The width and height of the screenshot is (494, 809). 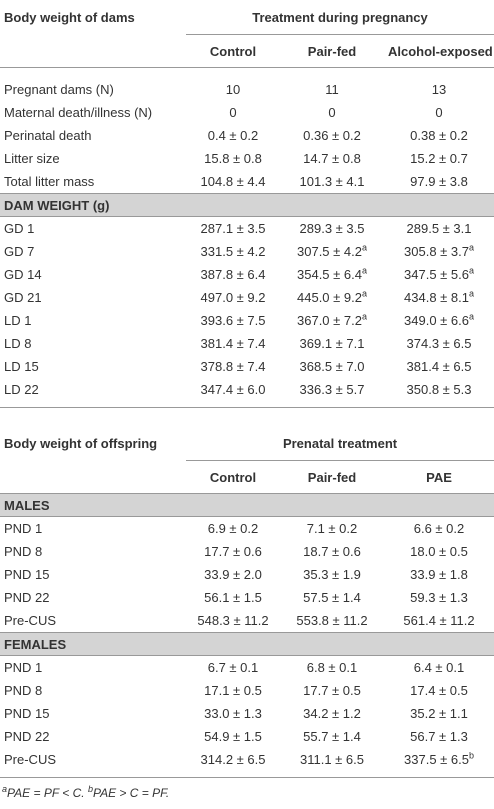 What do you see at coordinates (332, 89) in the screenshot?
I see `value-cell: 11` at bounding box center [332, 89].